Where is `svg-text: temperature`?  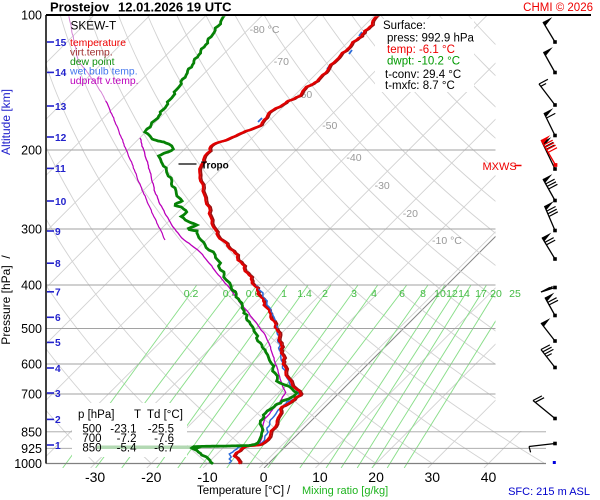
svg-text: temperature is located at coordinates (98, 43).